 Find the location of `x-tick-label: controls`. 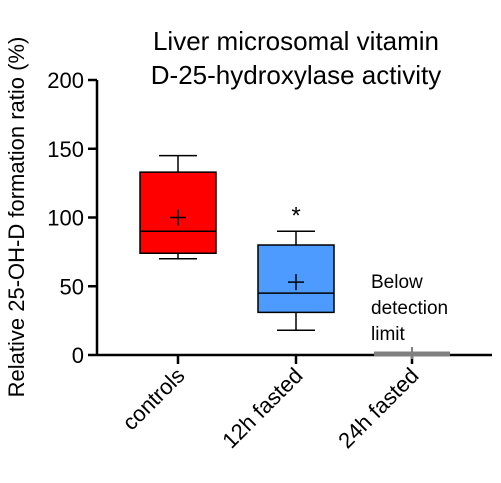

x-tick-label: controls is located at coordinates (153, 399).